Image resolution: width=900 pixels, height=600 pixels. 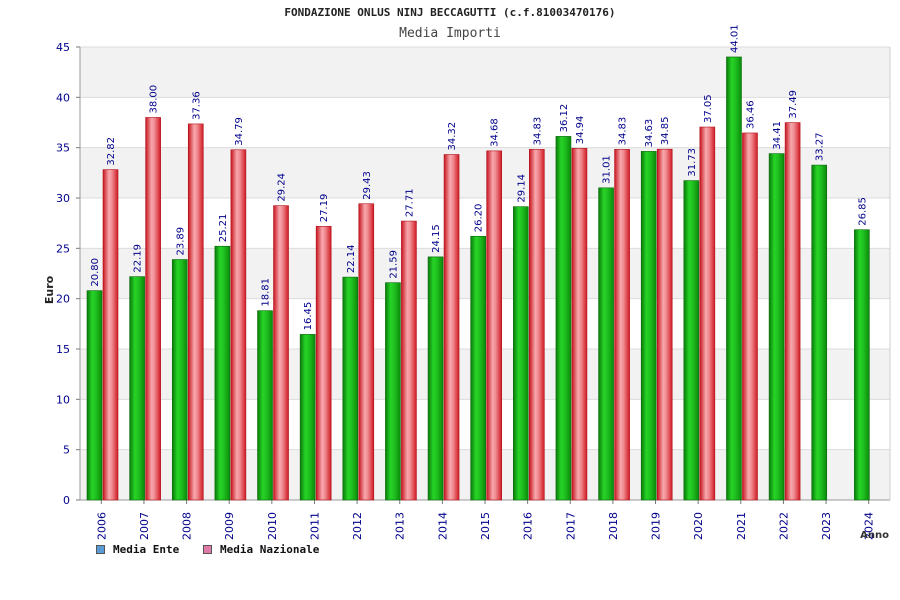 What do you see at coordinates (564, 118) in the screenshot?
I see `value-label-ente: 36.12` at bounding box center [564, 118].